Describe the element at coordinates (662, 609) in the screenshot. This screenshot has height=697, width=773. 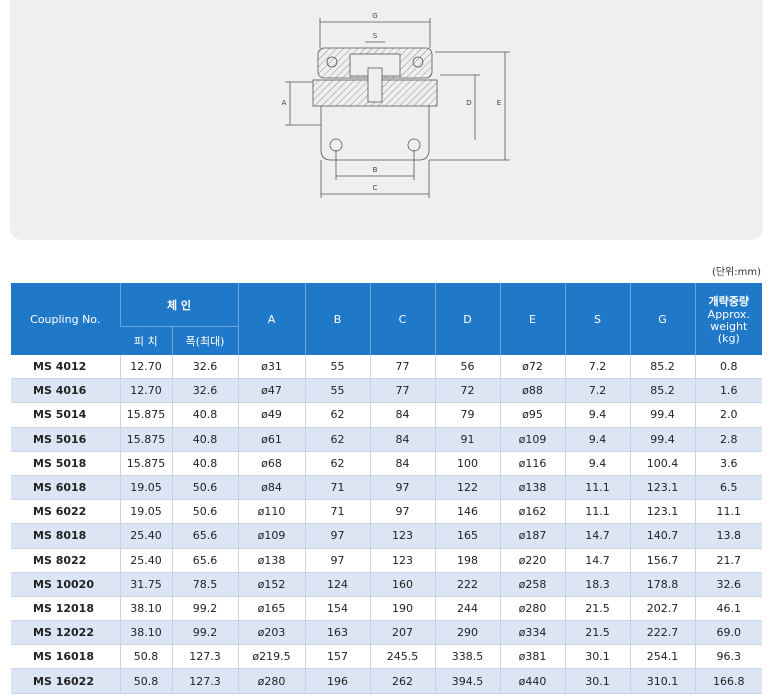
I see `table-cell: 202.7` at that location.